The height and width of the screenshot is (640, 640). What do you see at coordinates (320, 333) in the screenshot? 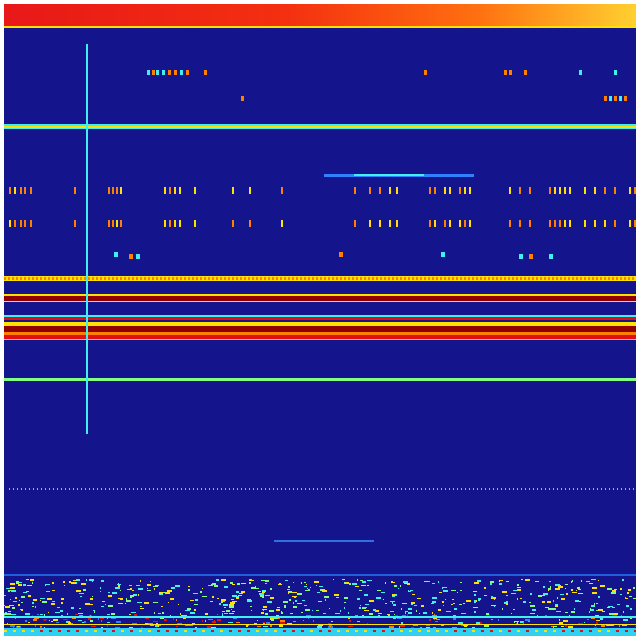
I see `band` at bounding box center [320, 333].